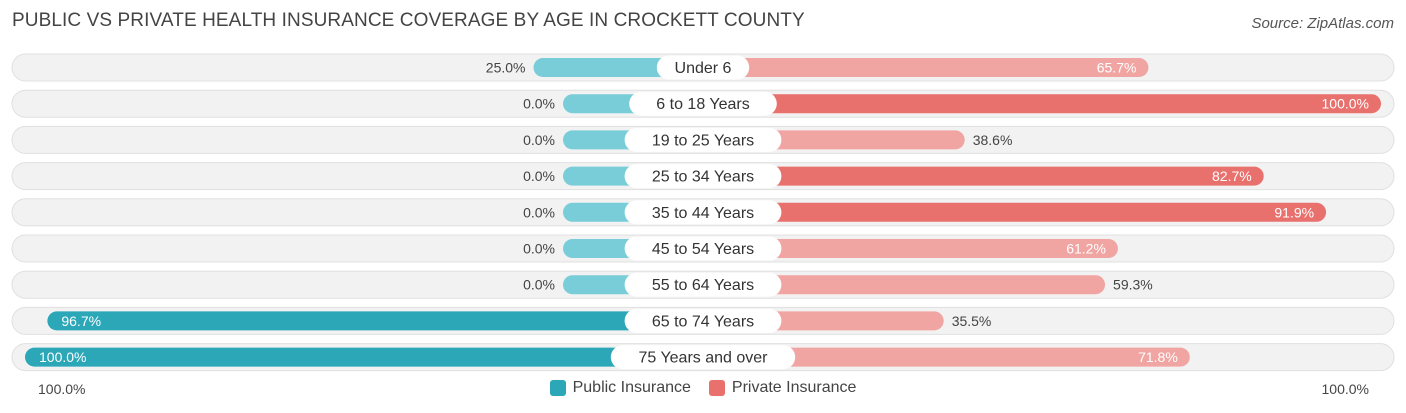 This screenshot has width=1406, height=413. I want to click on value-label-private: 100.0%, so click(1345, 104).